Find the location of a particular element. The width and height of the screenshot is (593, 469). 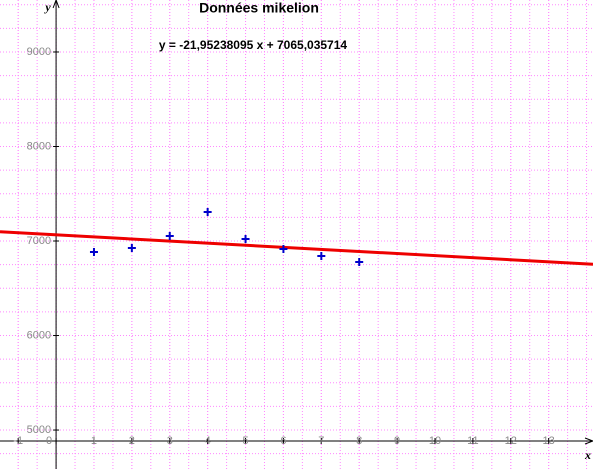

x-tick-label: 11 is located at coordinates (472, 441).